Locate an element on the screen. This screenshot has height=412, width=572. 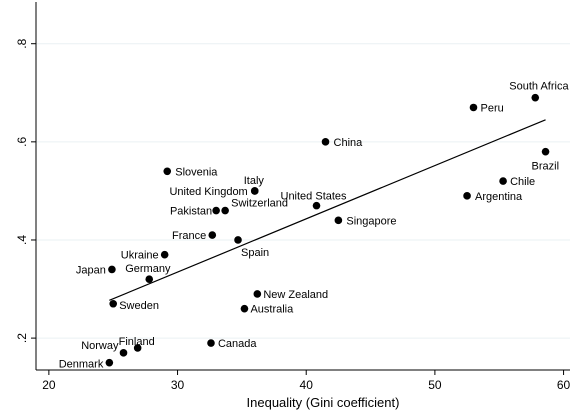
point-label: Peru is located at coordinates (491, 108).